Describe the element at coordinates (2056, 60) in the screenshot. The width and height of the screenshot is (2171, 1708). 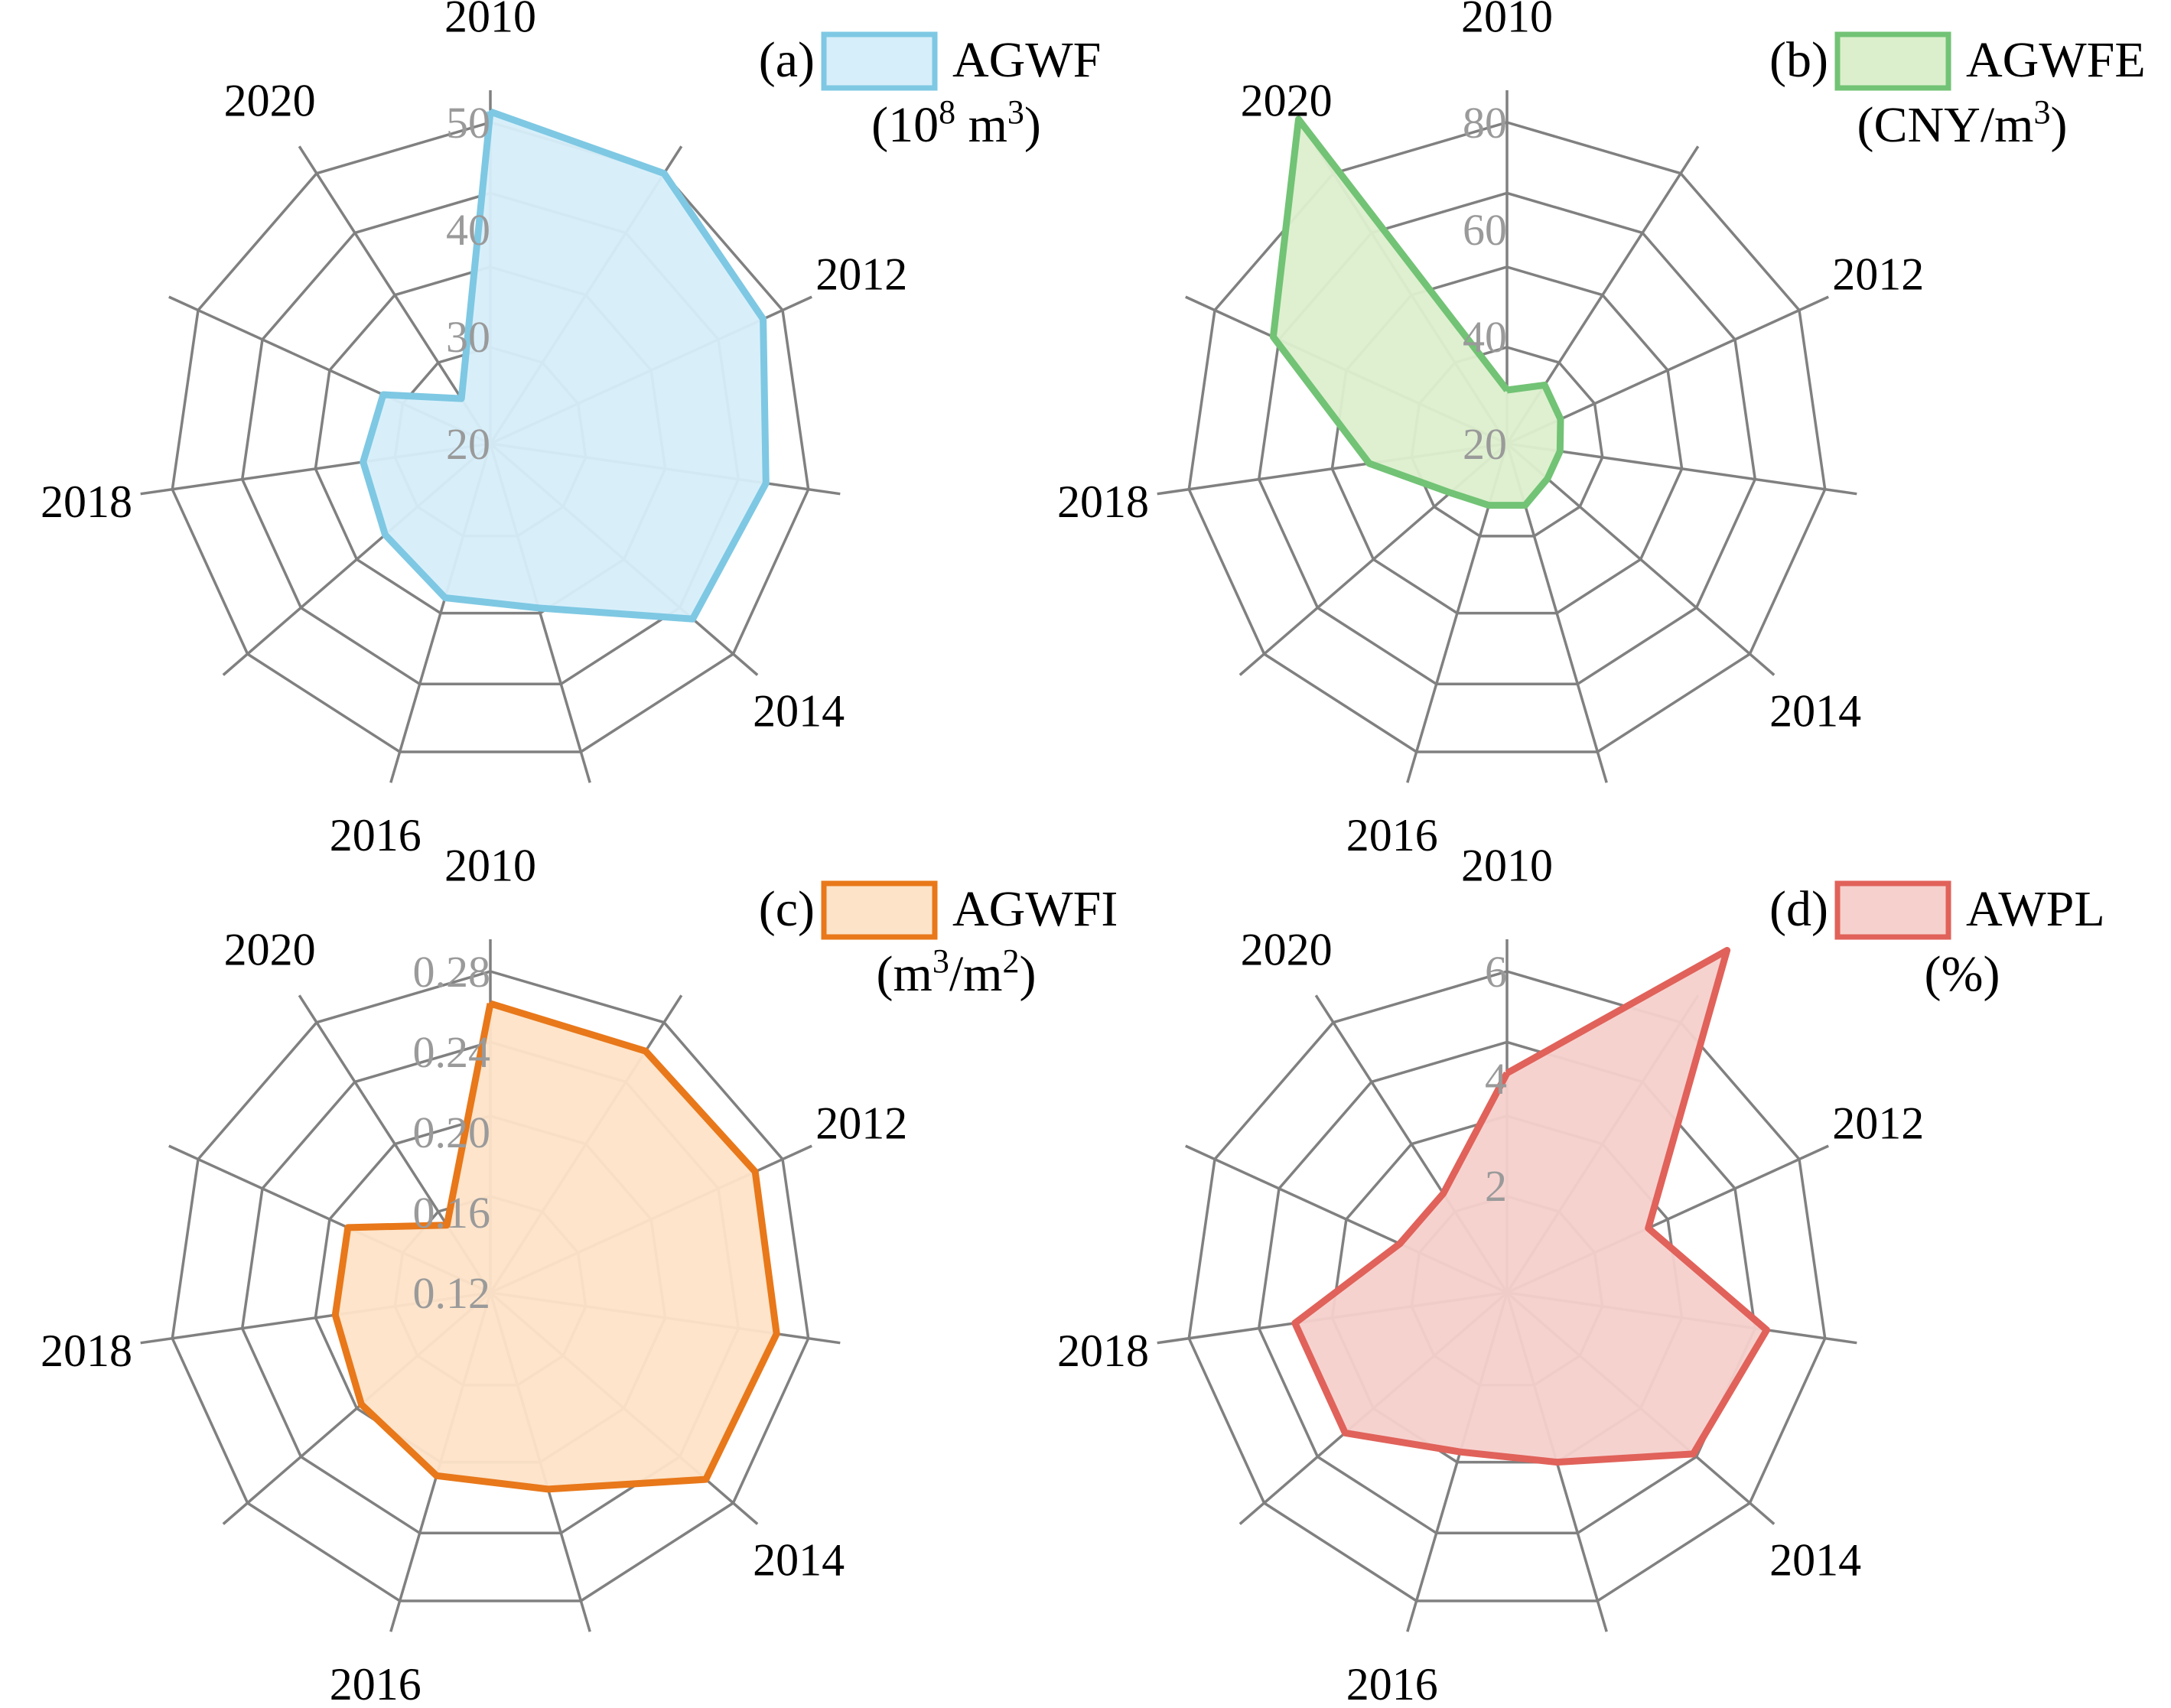
I see `legend-label: AGWFE` at that location.